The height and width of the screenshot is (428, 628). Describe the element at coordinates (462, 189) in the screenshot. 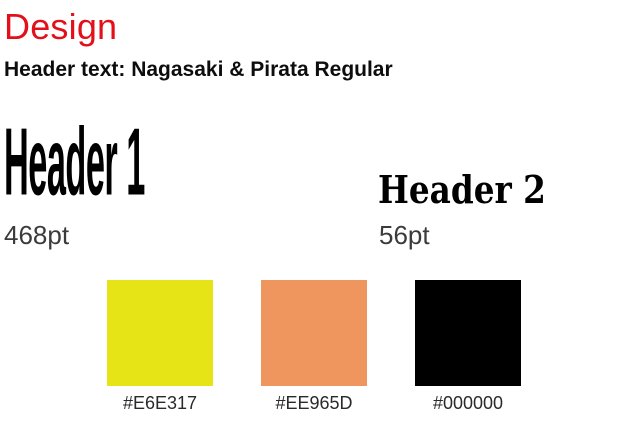

I see `header-2-font-sample: Header 2` at that location.